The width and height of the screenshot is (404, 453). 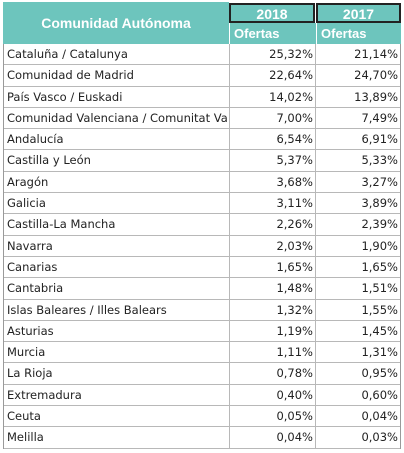 What do you see at coordinates (379, 352) in the screenshot?
I see `value-2017: 1,31%` at bounding box center [379, 352].